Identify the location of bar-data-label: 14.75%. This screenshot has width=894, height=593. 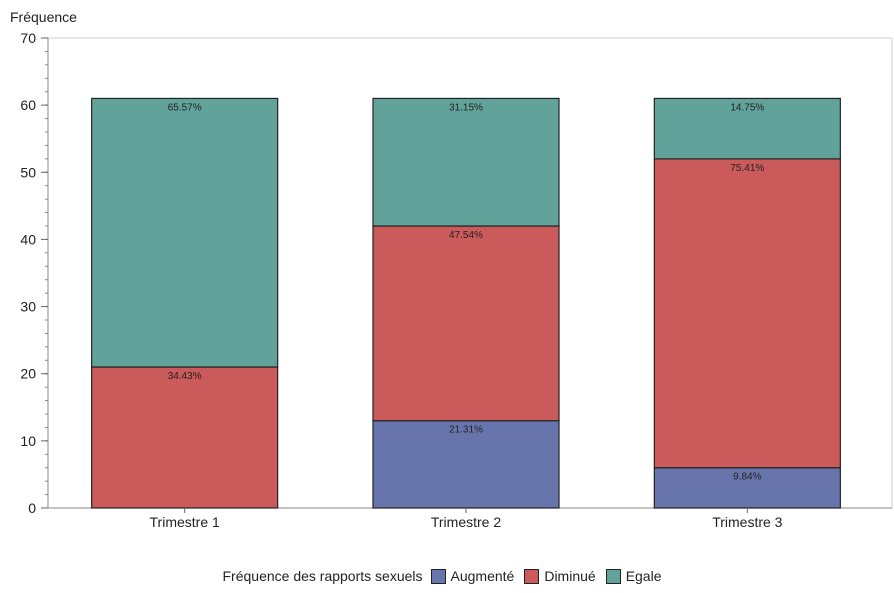
(747, 107).